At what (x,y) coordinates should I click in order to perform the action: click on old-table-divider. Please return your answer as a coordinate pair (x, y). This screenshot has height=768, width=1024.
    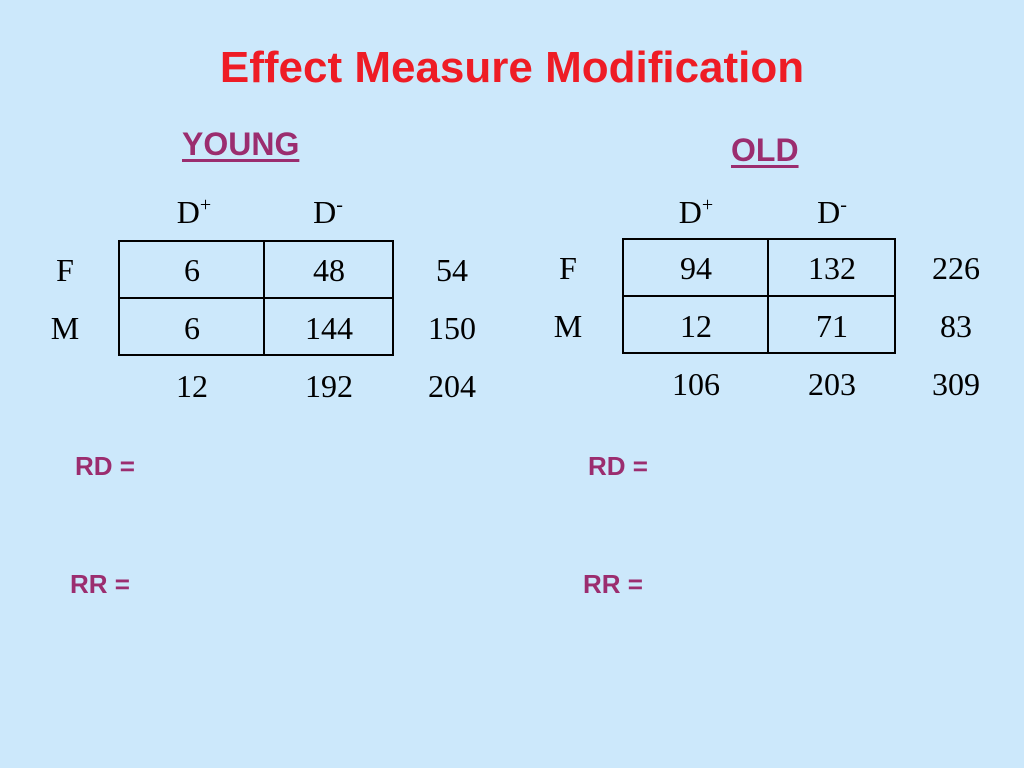
    Looking at the image, I should click on (759, 296).